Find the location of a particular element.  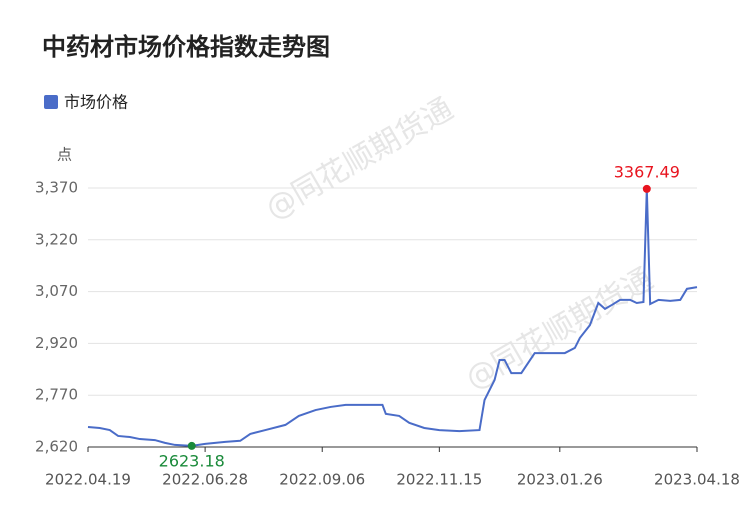

legend-swatch is located at coordinates (51, 102).